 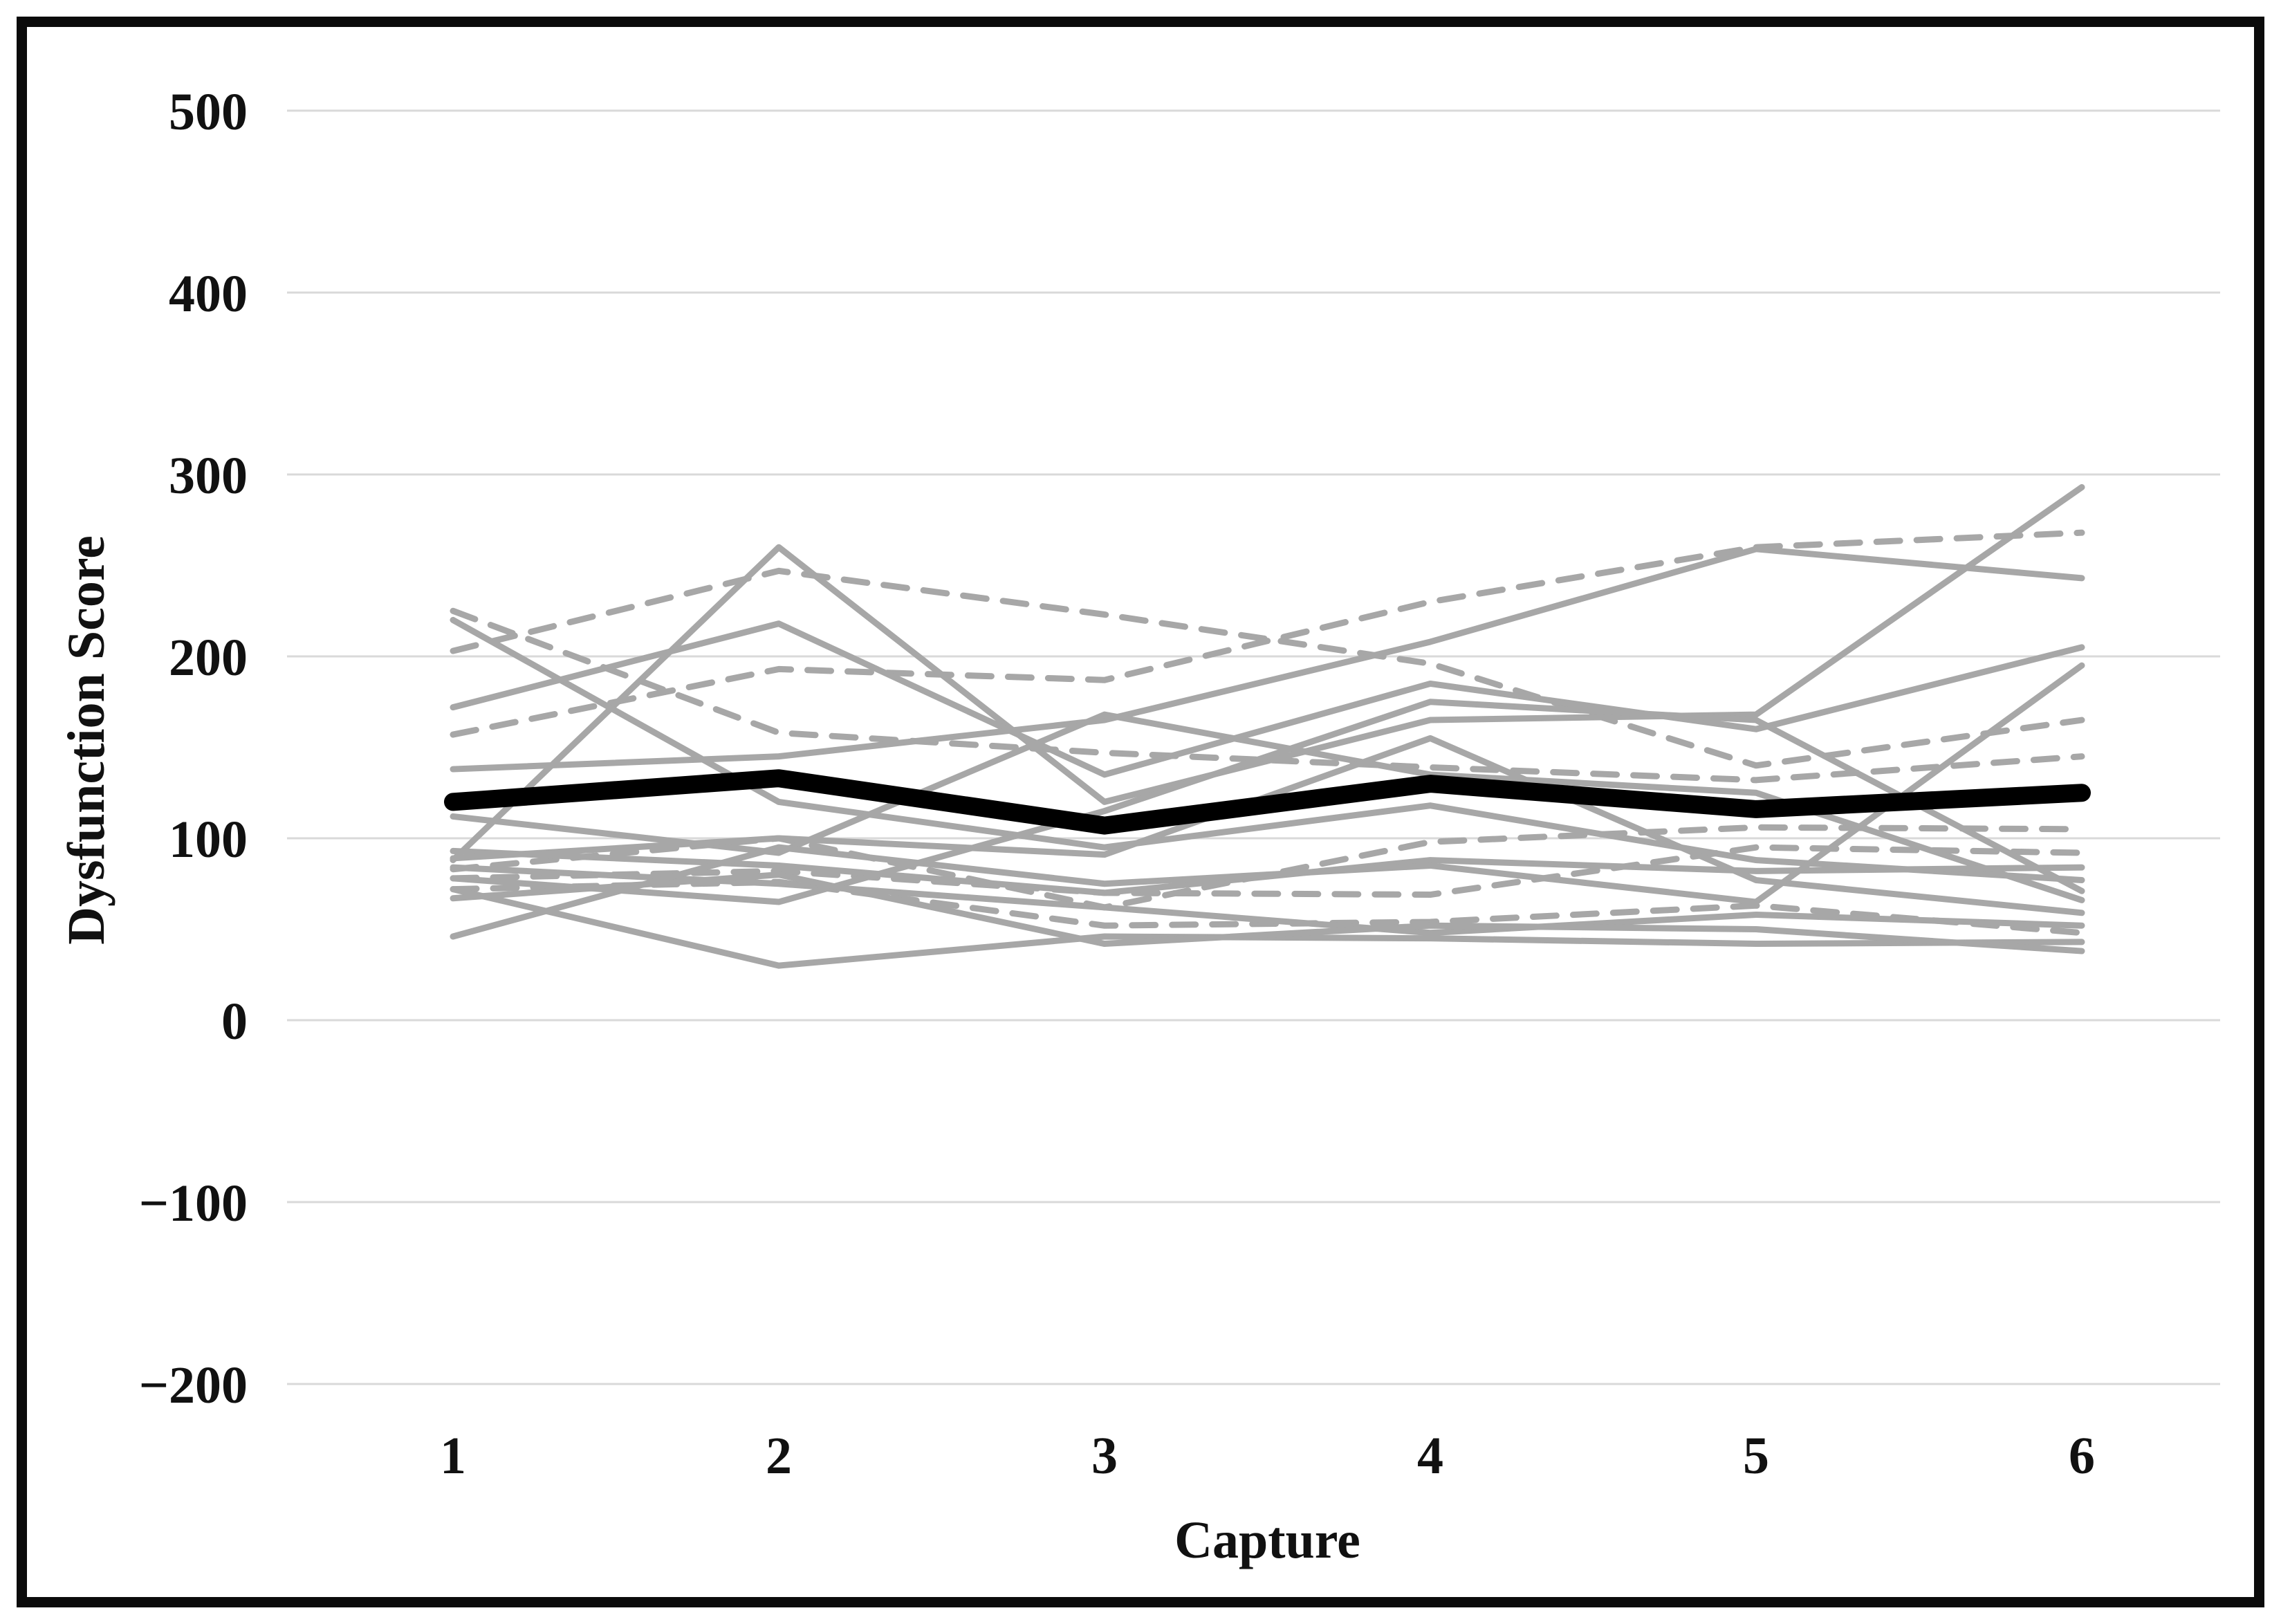 I want to click on y-tick-label-400: 400, so click(x=208, y=294).